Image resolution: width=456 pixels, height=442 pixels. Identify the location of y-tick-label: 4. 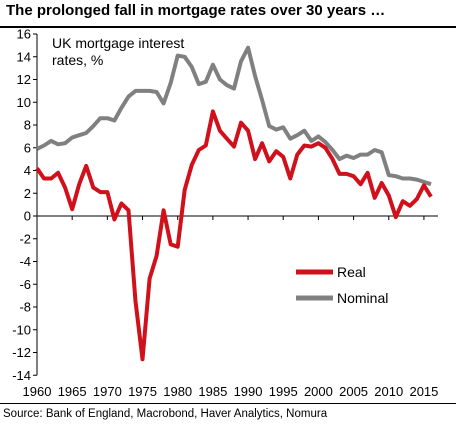
(27, 170).